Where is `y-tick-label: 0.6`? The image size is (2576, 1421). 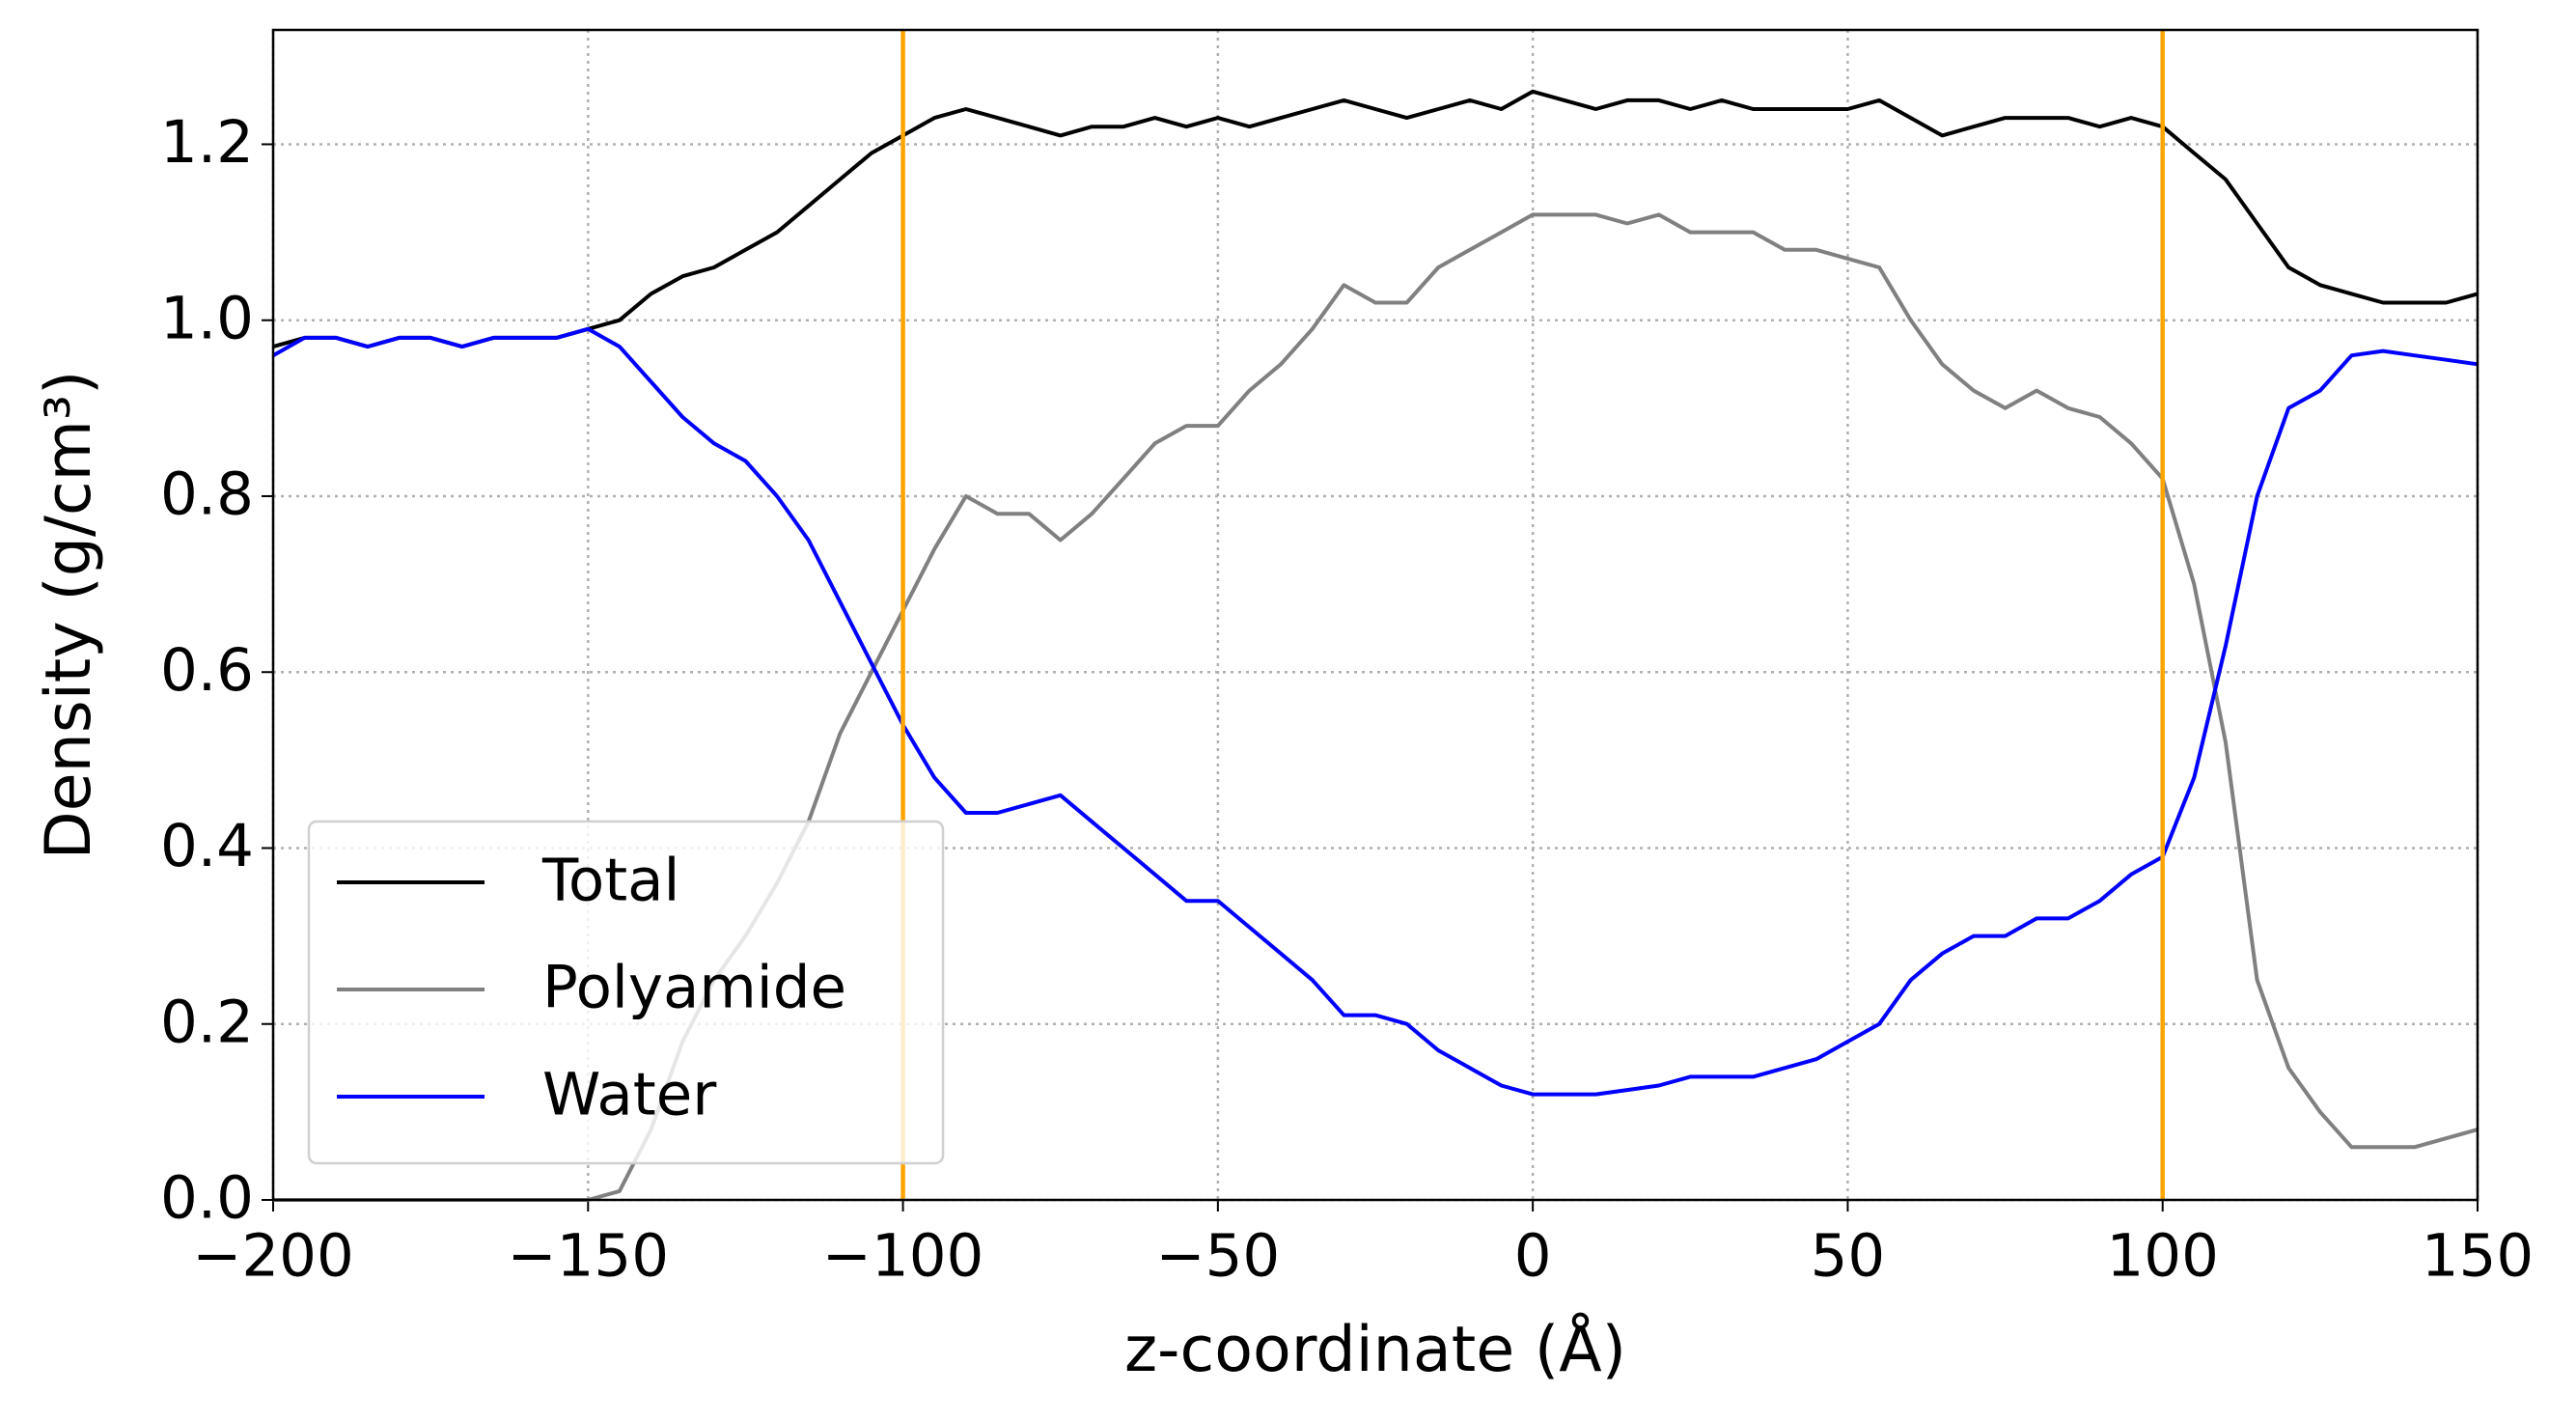
y-tick-label: 0.6 is located at coordinates (207, 670).